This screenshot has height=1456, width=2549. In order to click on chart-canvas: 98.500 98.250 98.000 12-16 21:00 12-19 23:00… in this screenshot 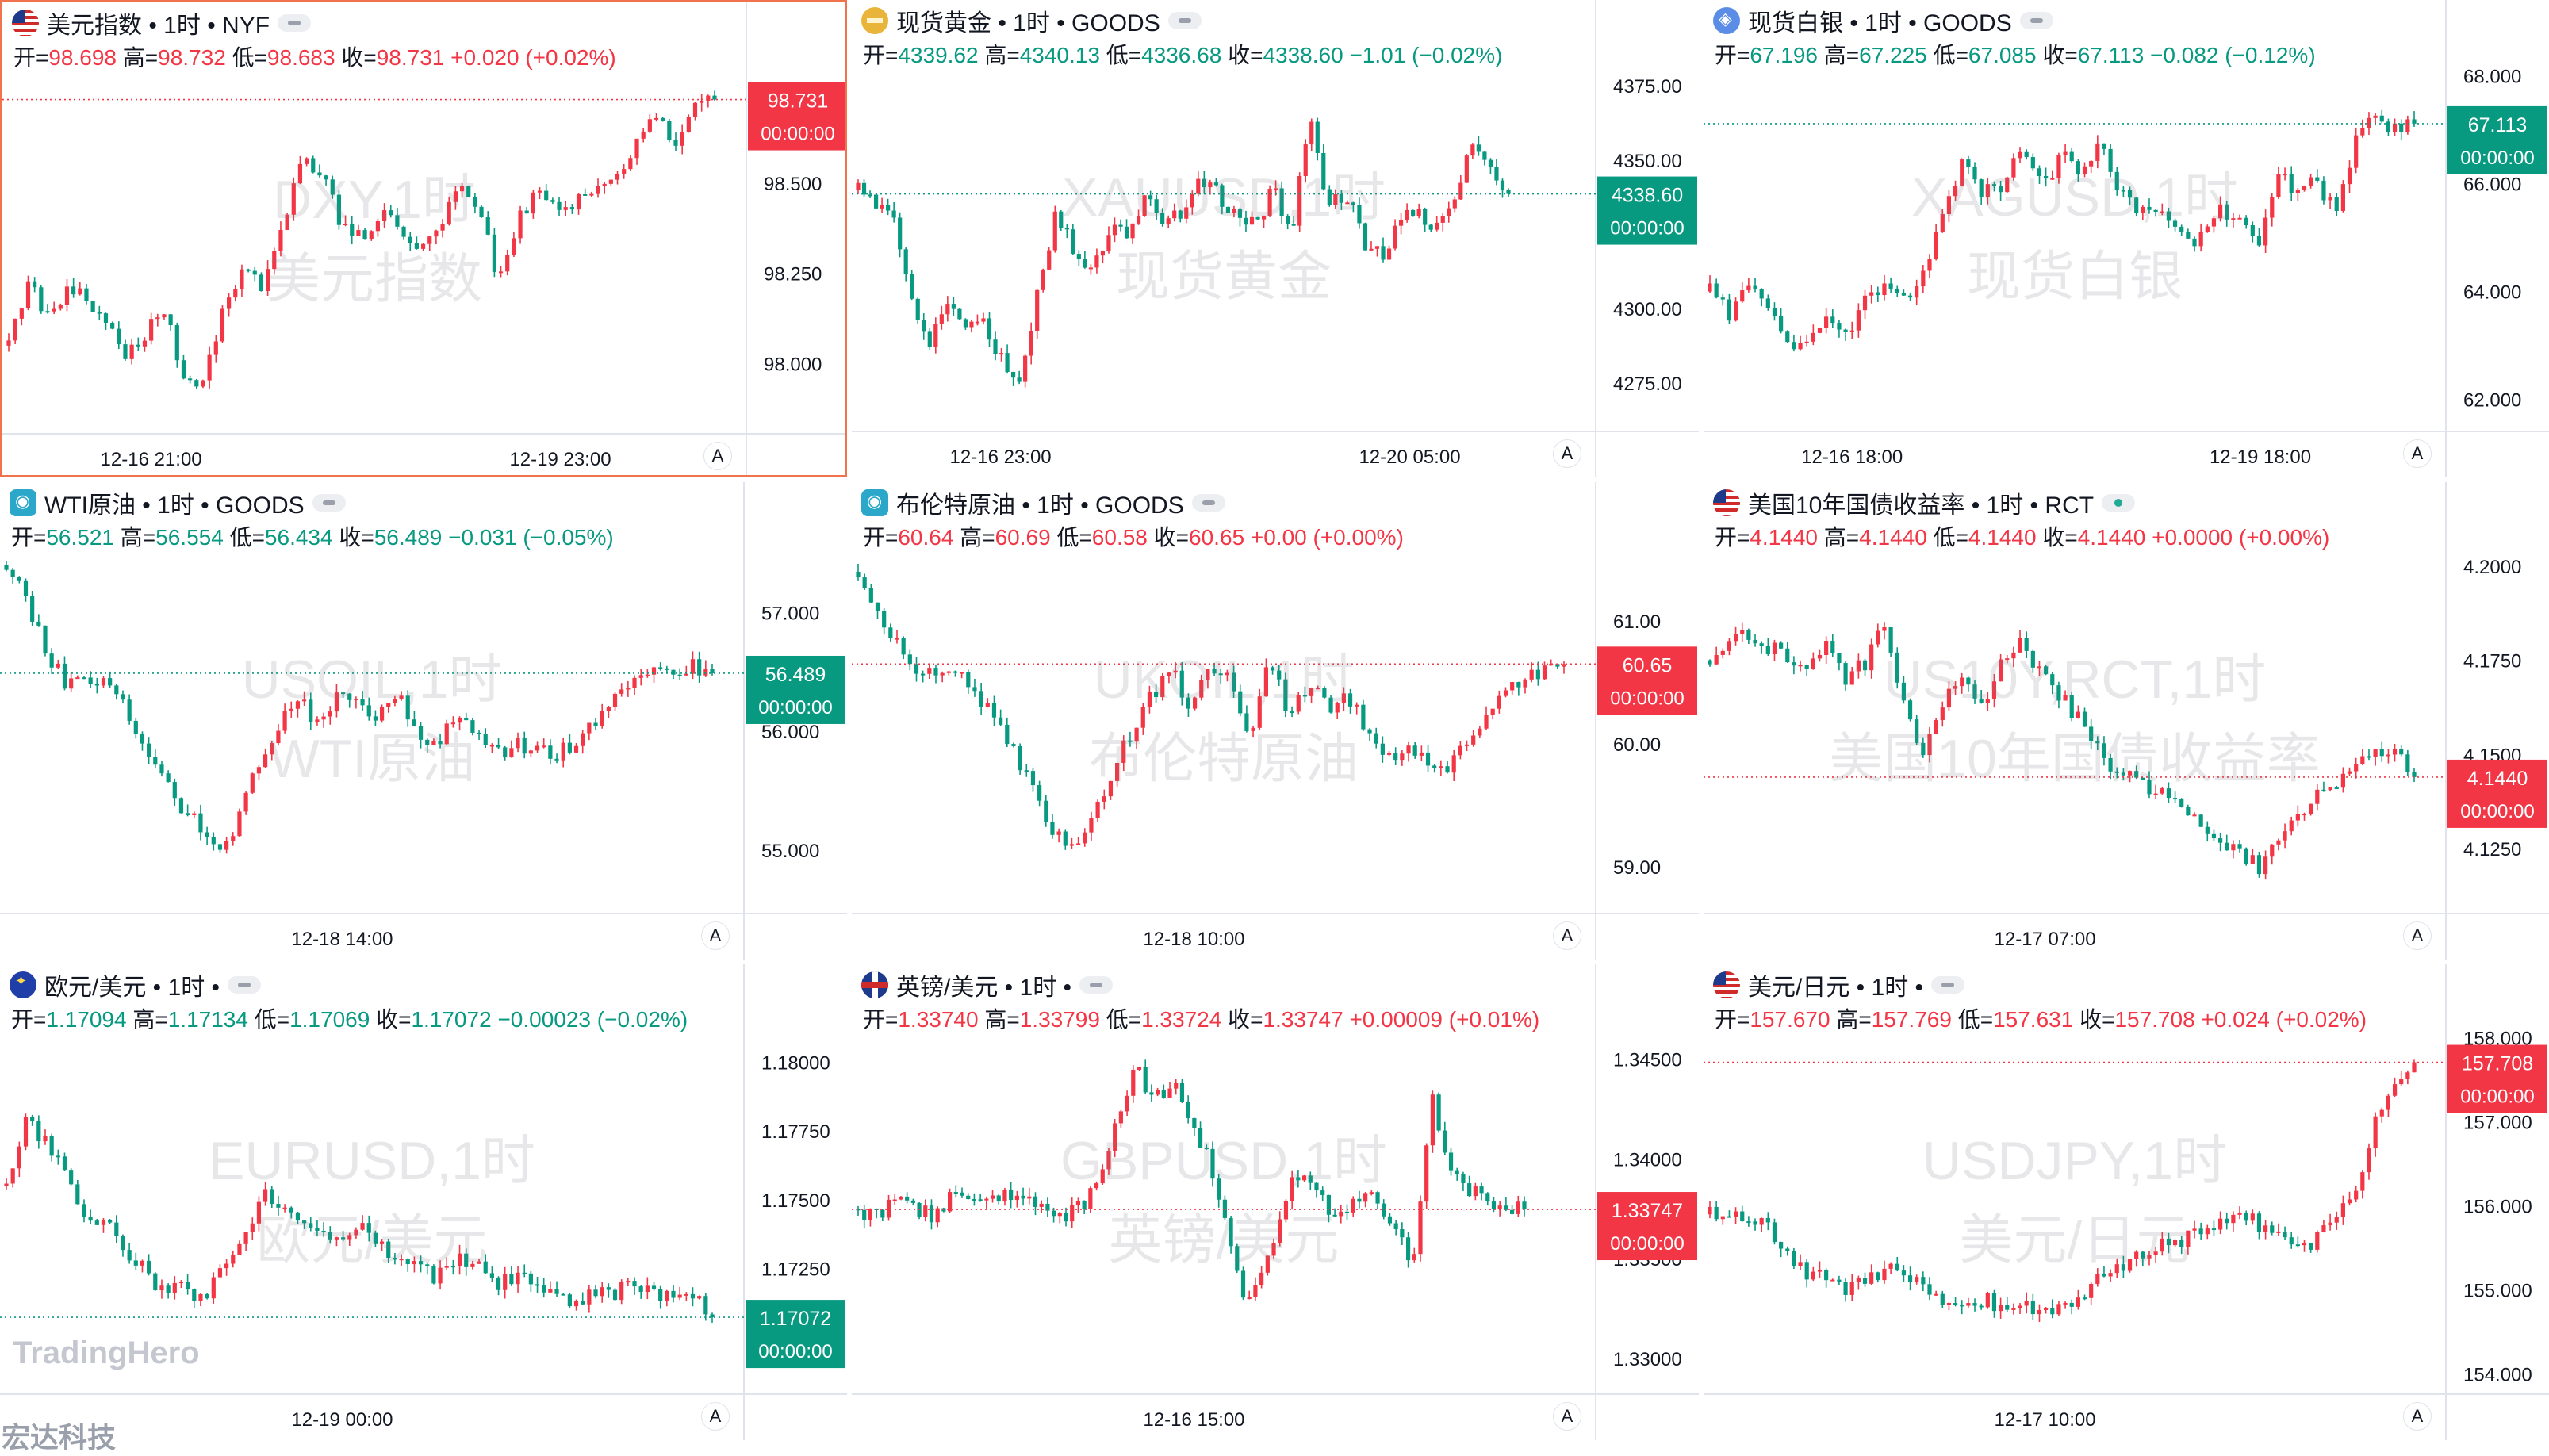, I will do `click(424, 239)`.